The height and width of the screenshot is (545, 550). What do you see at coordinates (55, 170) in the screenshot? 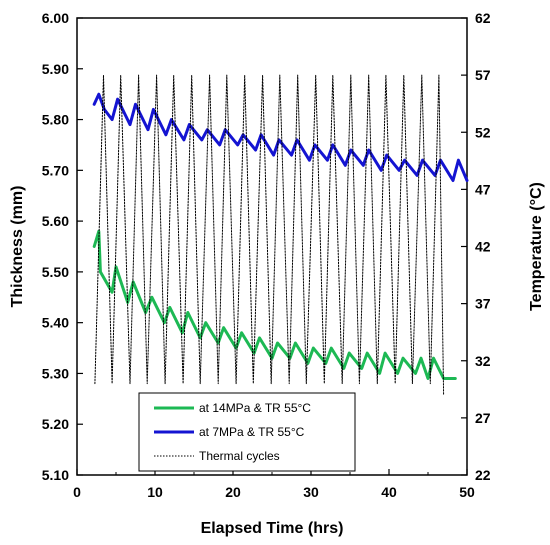
I see `y-tick-label: 5.70` at bounding box center [55, 170].